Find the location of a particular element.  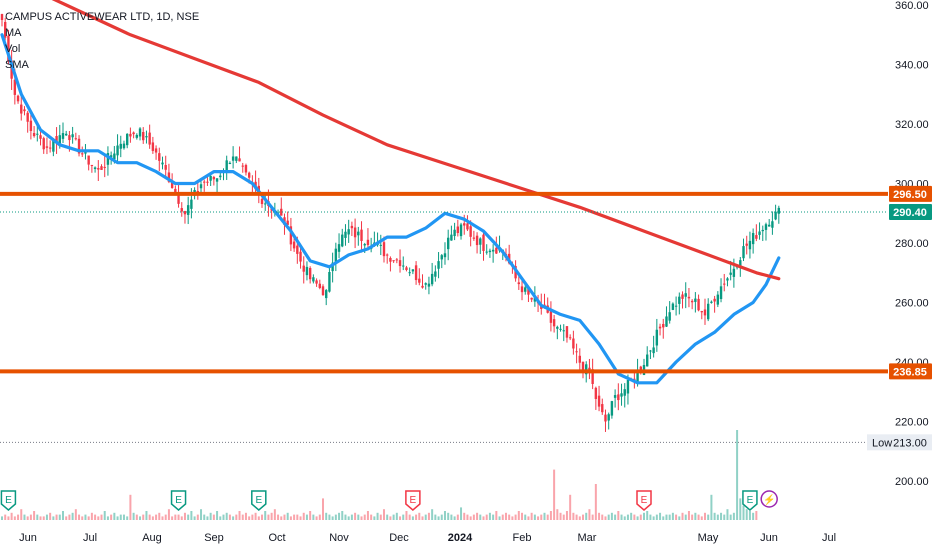

x-tick-label: Nov is located at coordinates (339, 538).